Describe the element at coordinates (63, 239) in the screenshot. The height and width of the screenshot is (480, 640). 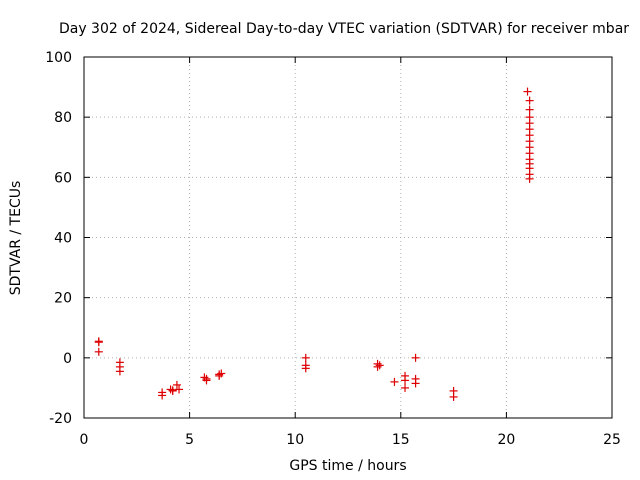
I see `y-tick-label: 40` at that location.